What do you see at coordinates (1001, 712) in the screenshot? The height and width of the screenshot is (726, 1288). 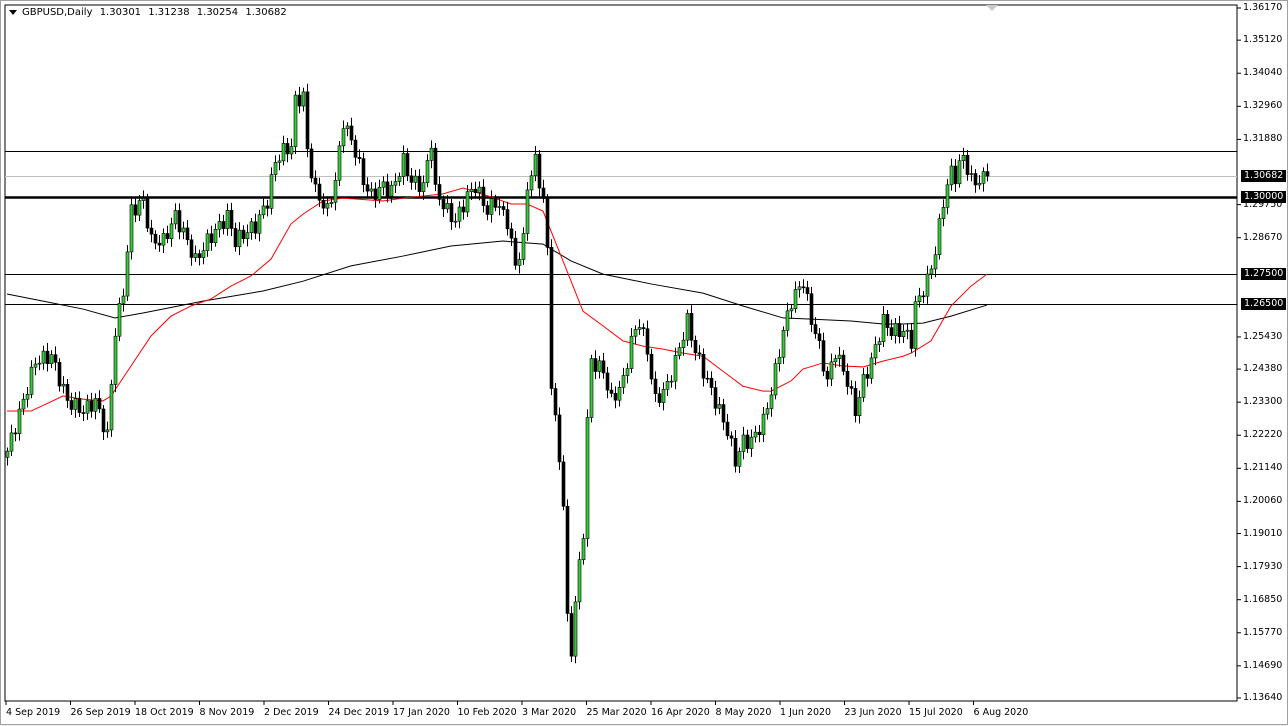 I see `time-tick-label: 6 Aug 2020` at bounding box center [1001, 712].